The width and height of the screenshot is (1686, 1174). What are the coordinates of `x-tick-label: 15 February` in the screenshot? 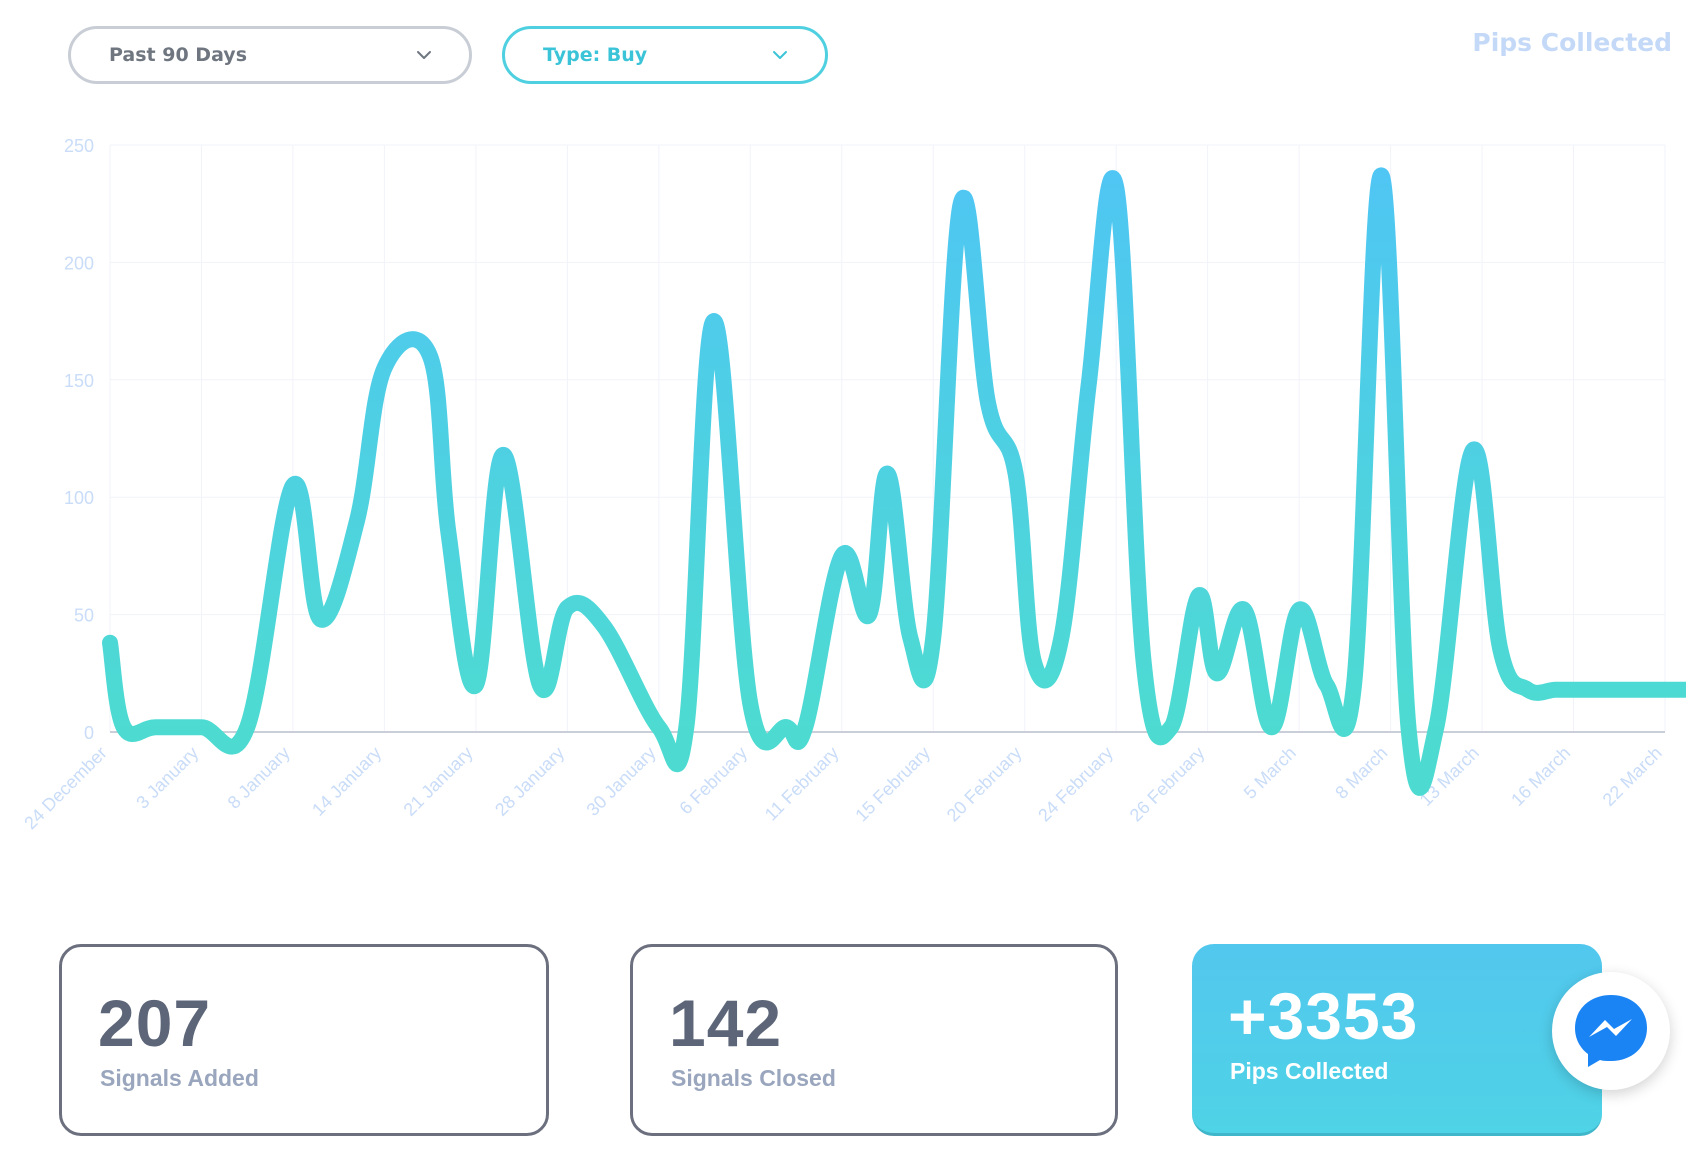 It's located at (892, 784).